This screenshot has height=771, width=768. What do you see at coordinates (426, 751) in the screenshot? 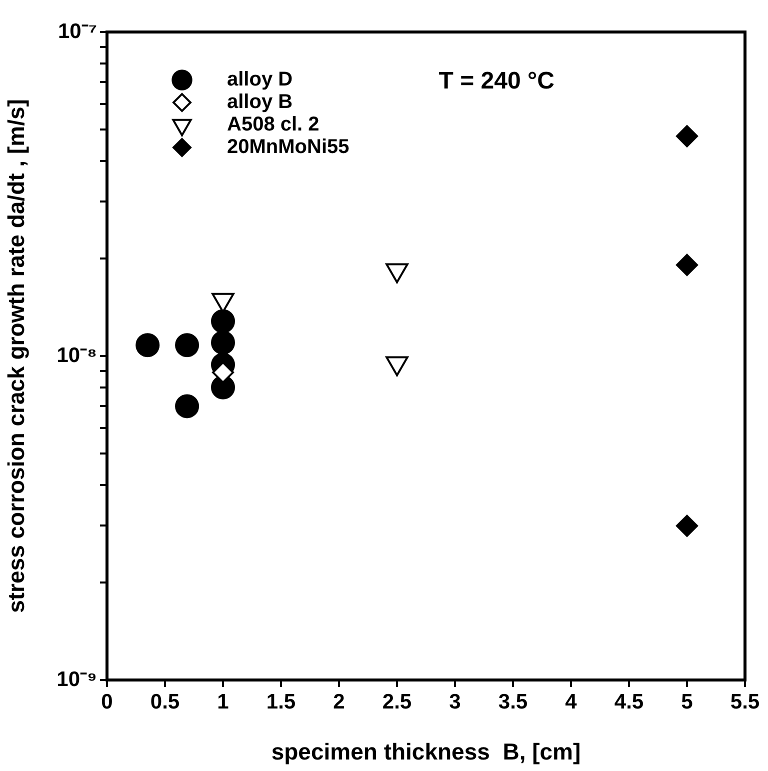
I see `x-axis-title: specimen thickness B, [cm]` at bounding box center [426, 751].